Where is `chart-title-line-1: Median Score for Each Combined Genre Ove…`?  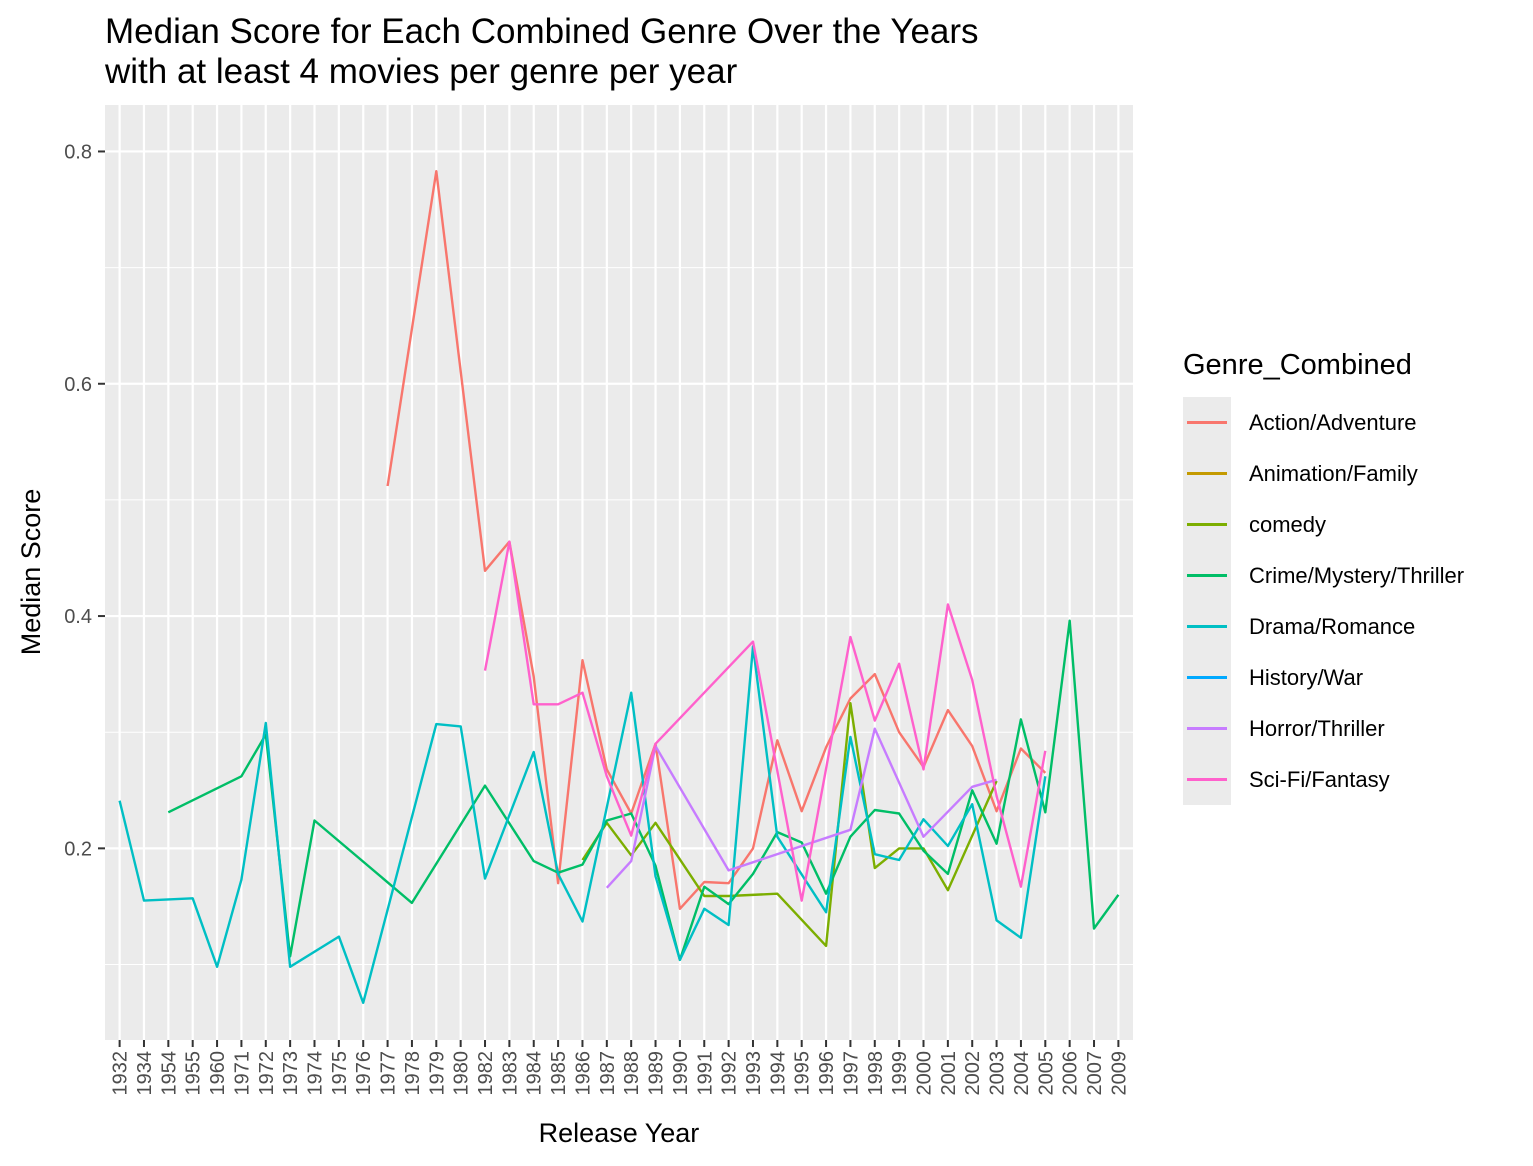
chart-title-line-1: Median Score for Each Combined Genre Ove… is located at coordinates (542, 31).